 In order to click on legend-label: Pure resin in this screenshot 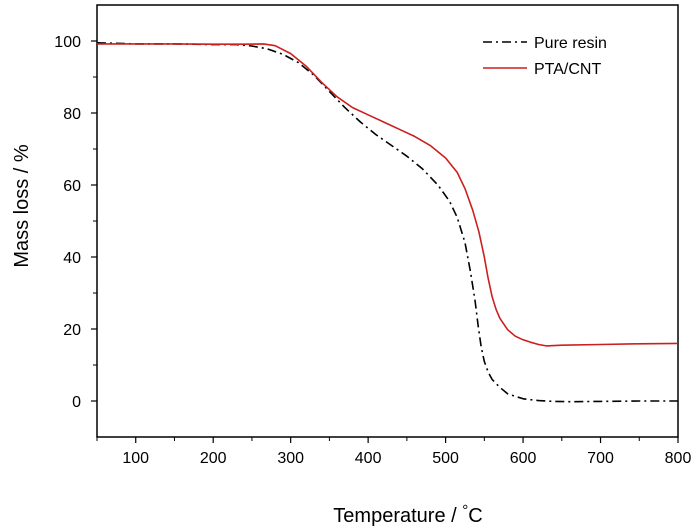, I will do `click(570, 43)`.